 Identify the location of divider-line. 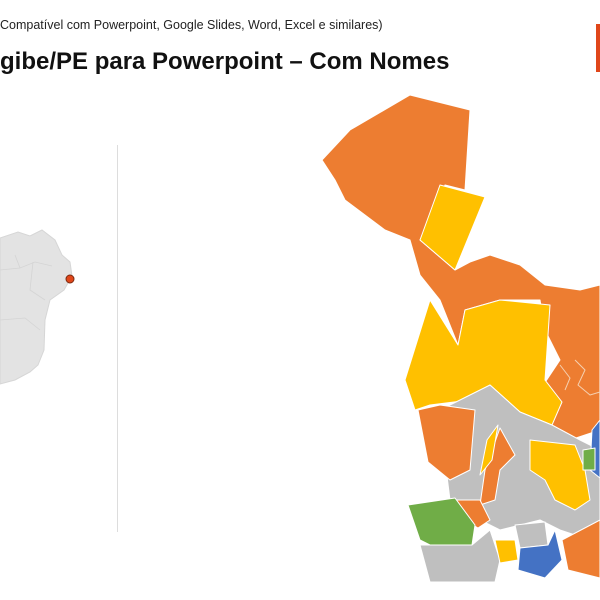
(117, 338).